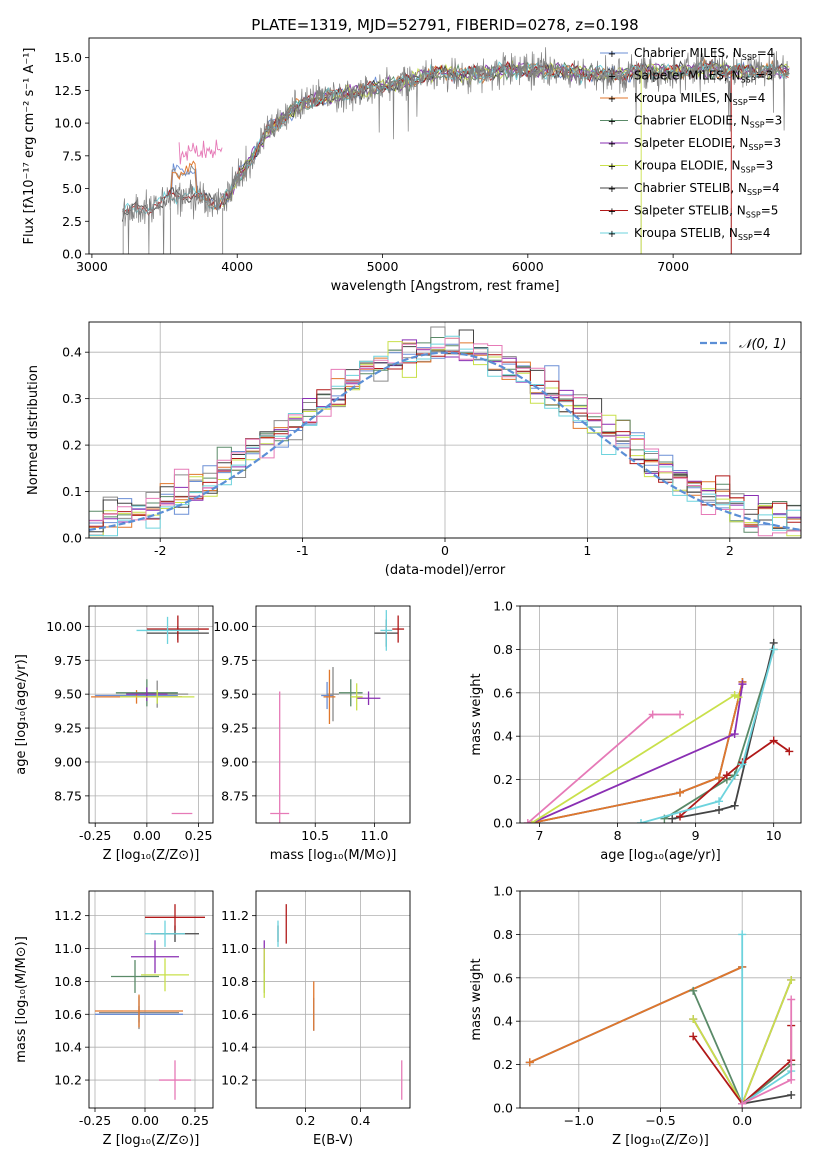  I want to click on y-tick-label: 11.0, so click(68, 948).